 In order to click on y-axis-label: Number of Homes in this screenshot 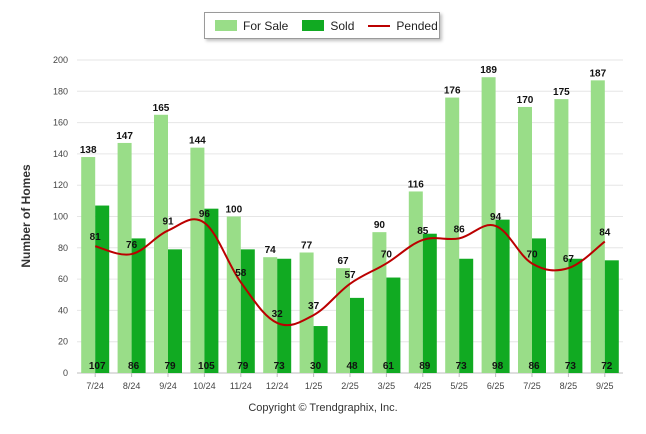, I will do `click(26, 216)`.